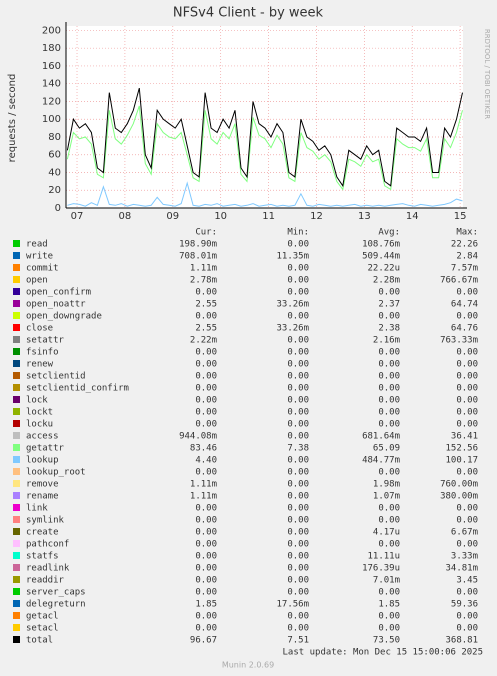  I want to click on legend-name: symlink, so click(45, 521).